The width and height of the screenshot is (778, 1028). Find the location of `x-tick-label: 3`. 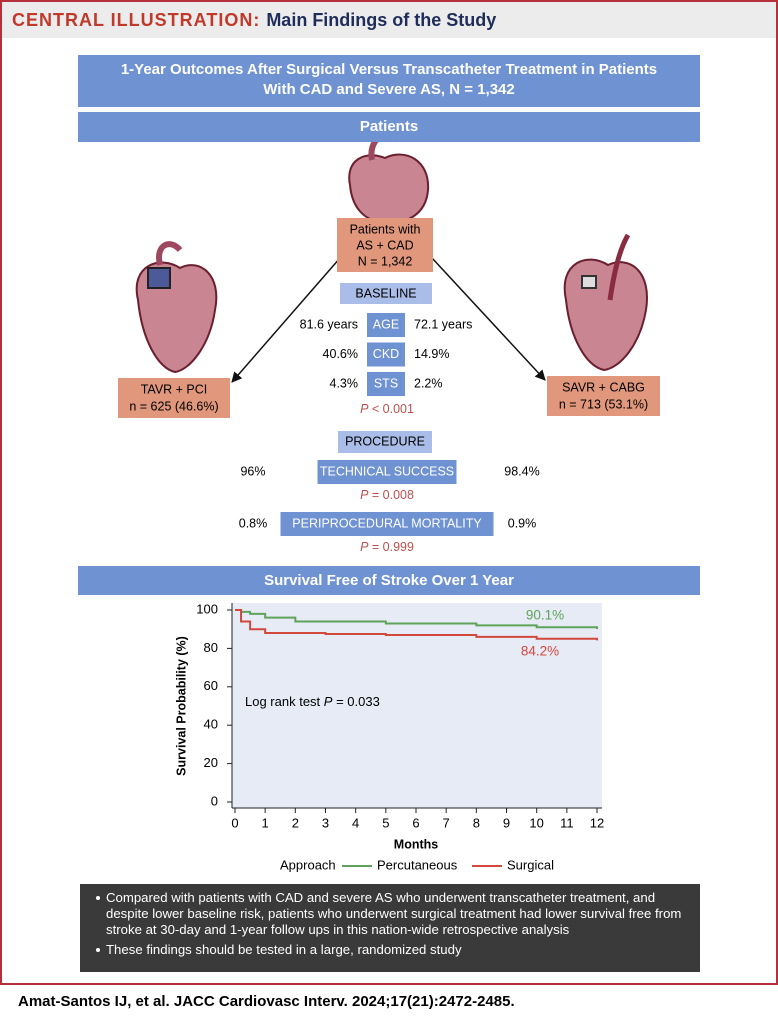

x-tick-label: 3 is located at coordinates (325, 822).